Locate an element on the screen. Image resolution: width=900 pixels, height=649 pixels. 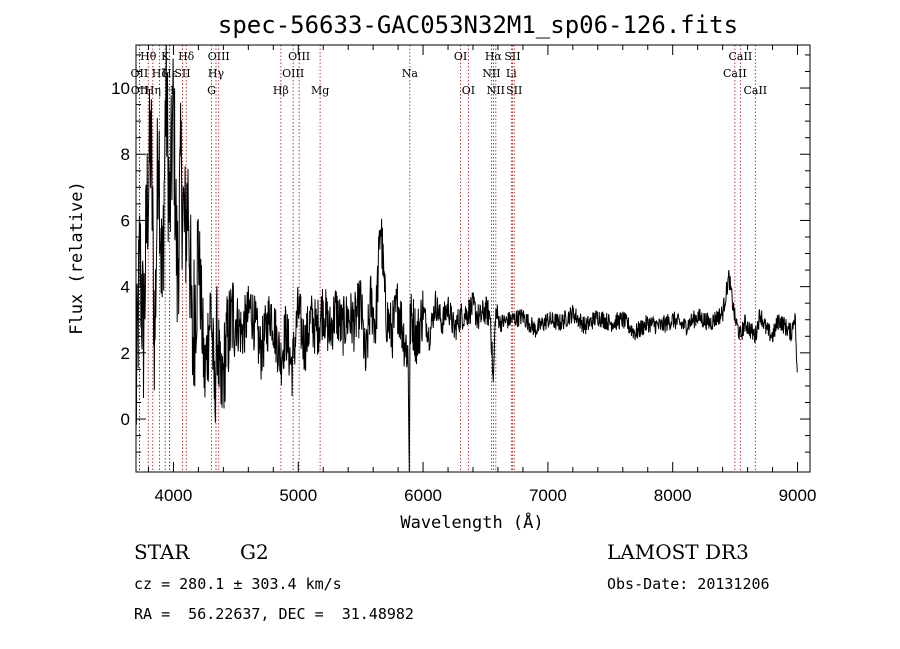
chart-title: spec-56633-GAC053N32M1_sp06-126.fits is located at coordinates (478, 25).